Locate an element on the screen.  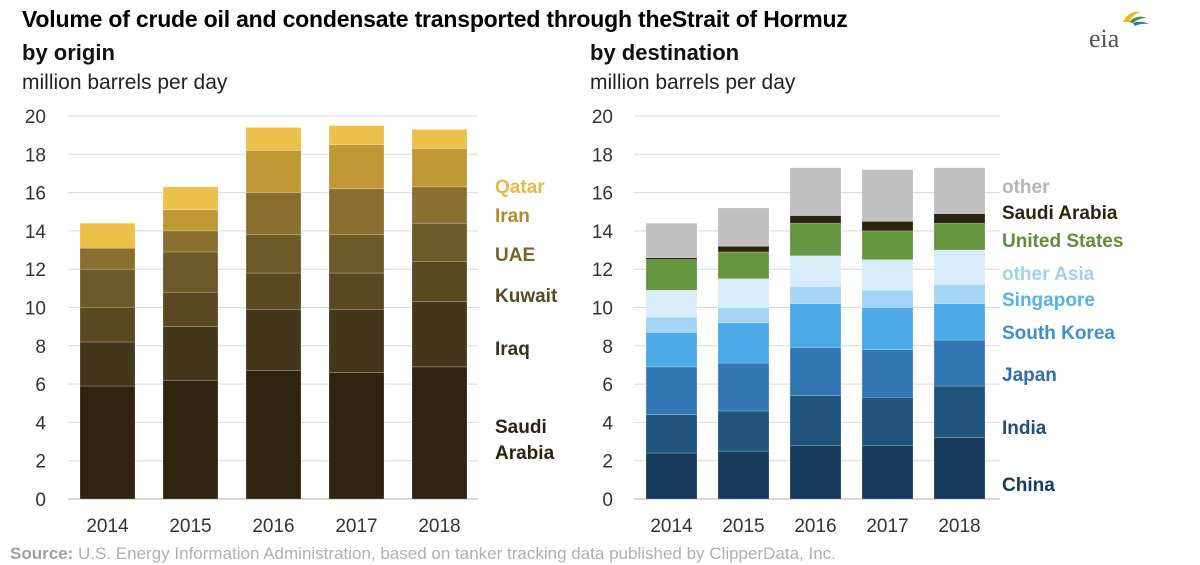
destination-bar-2014-other is located at coordinates (671, 240).